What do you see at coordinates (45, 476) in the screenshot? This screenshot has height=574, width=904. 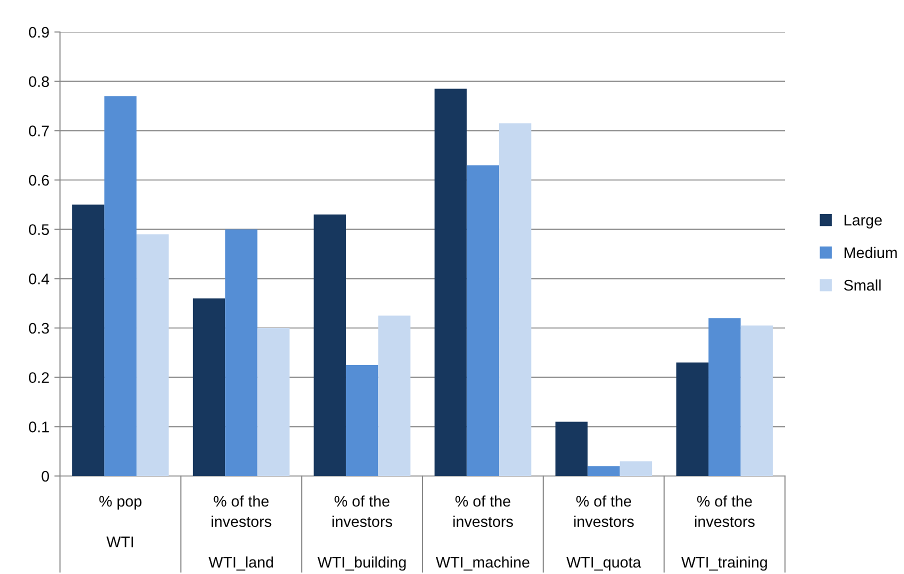 I see `y-tick-label: 0` at bounding box center [45, 476].